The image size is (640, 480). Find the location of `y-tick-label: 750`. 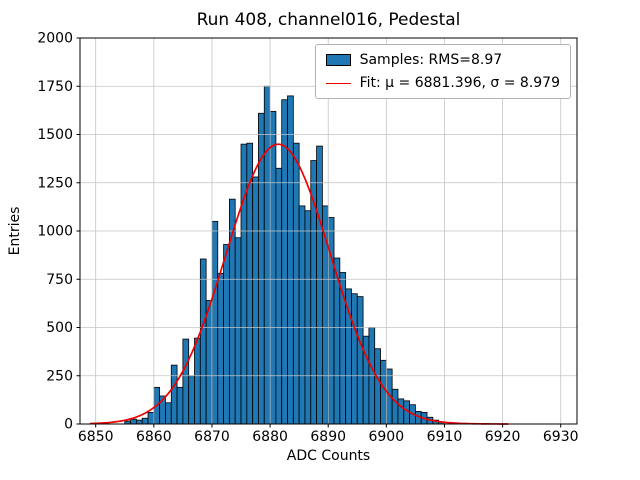

y-tick-label: 750 is located at coordinates (59, 280).